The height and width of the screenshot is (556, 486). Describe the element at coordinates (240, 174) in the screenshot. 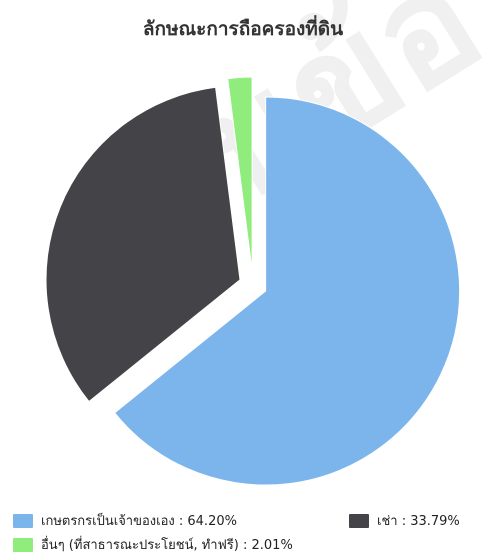

I see `pie-slice-other` at that location.